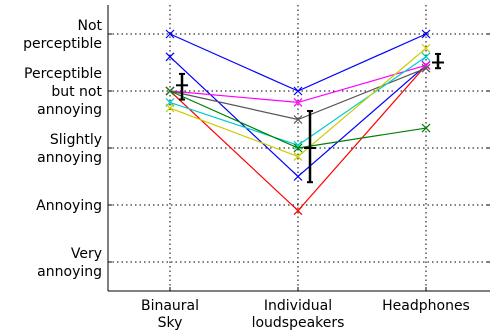 This screenshot has height=334, width=501. I want to click on y-tick-label-line: but not, so click(76, 92).